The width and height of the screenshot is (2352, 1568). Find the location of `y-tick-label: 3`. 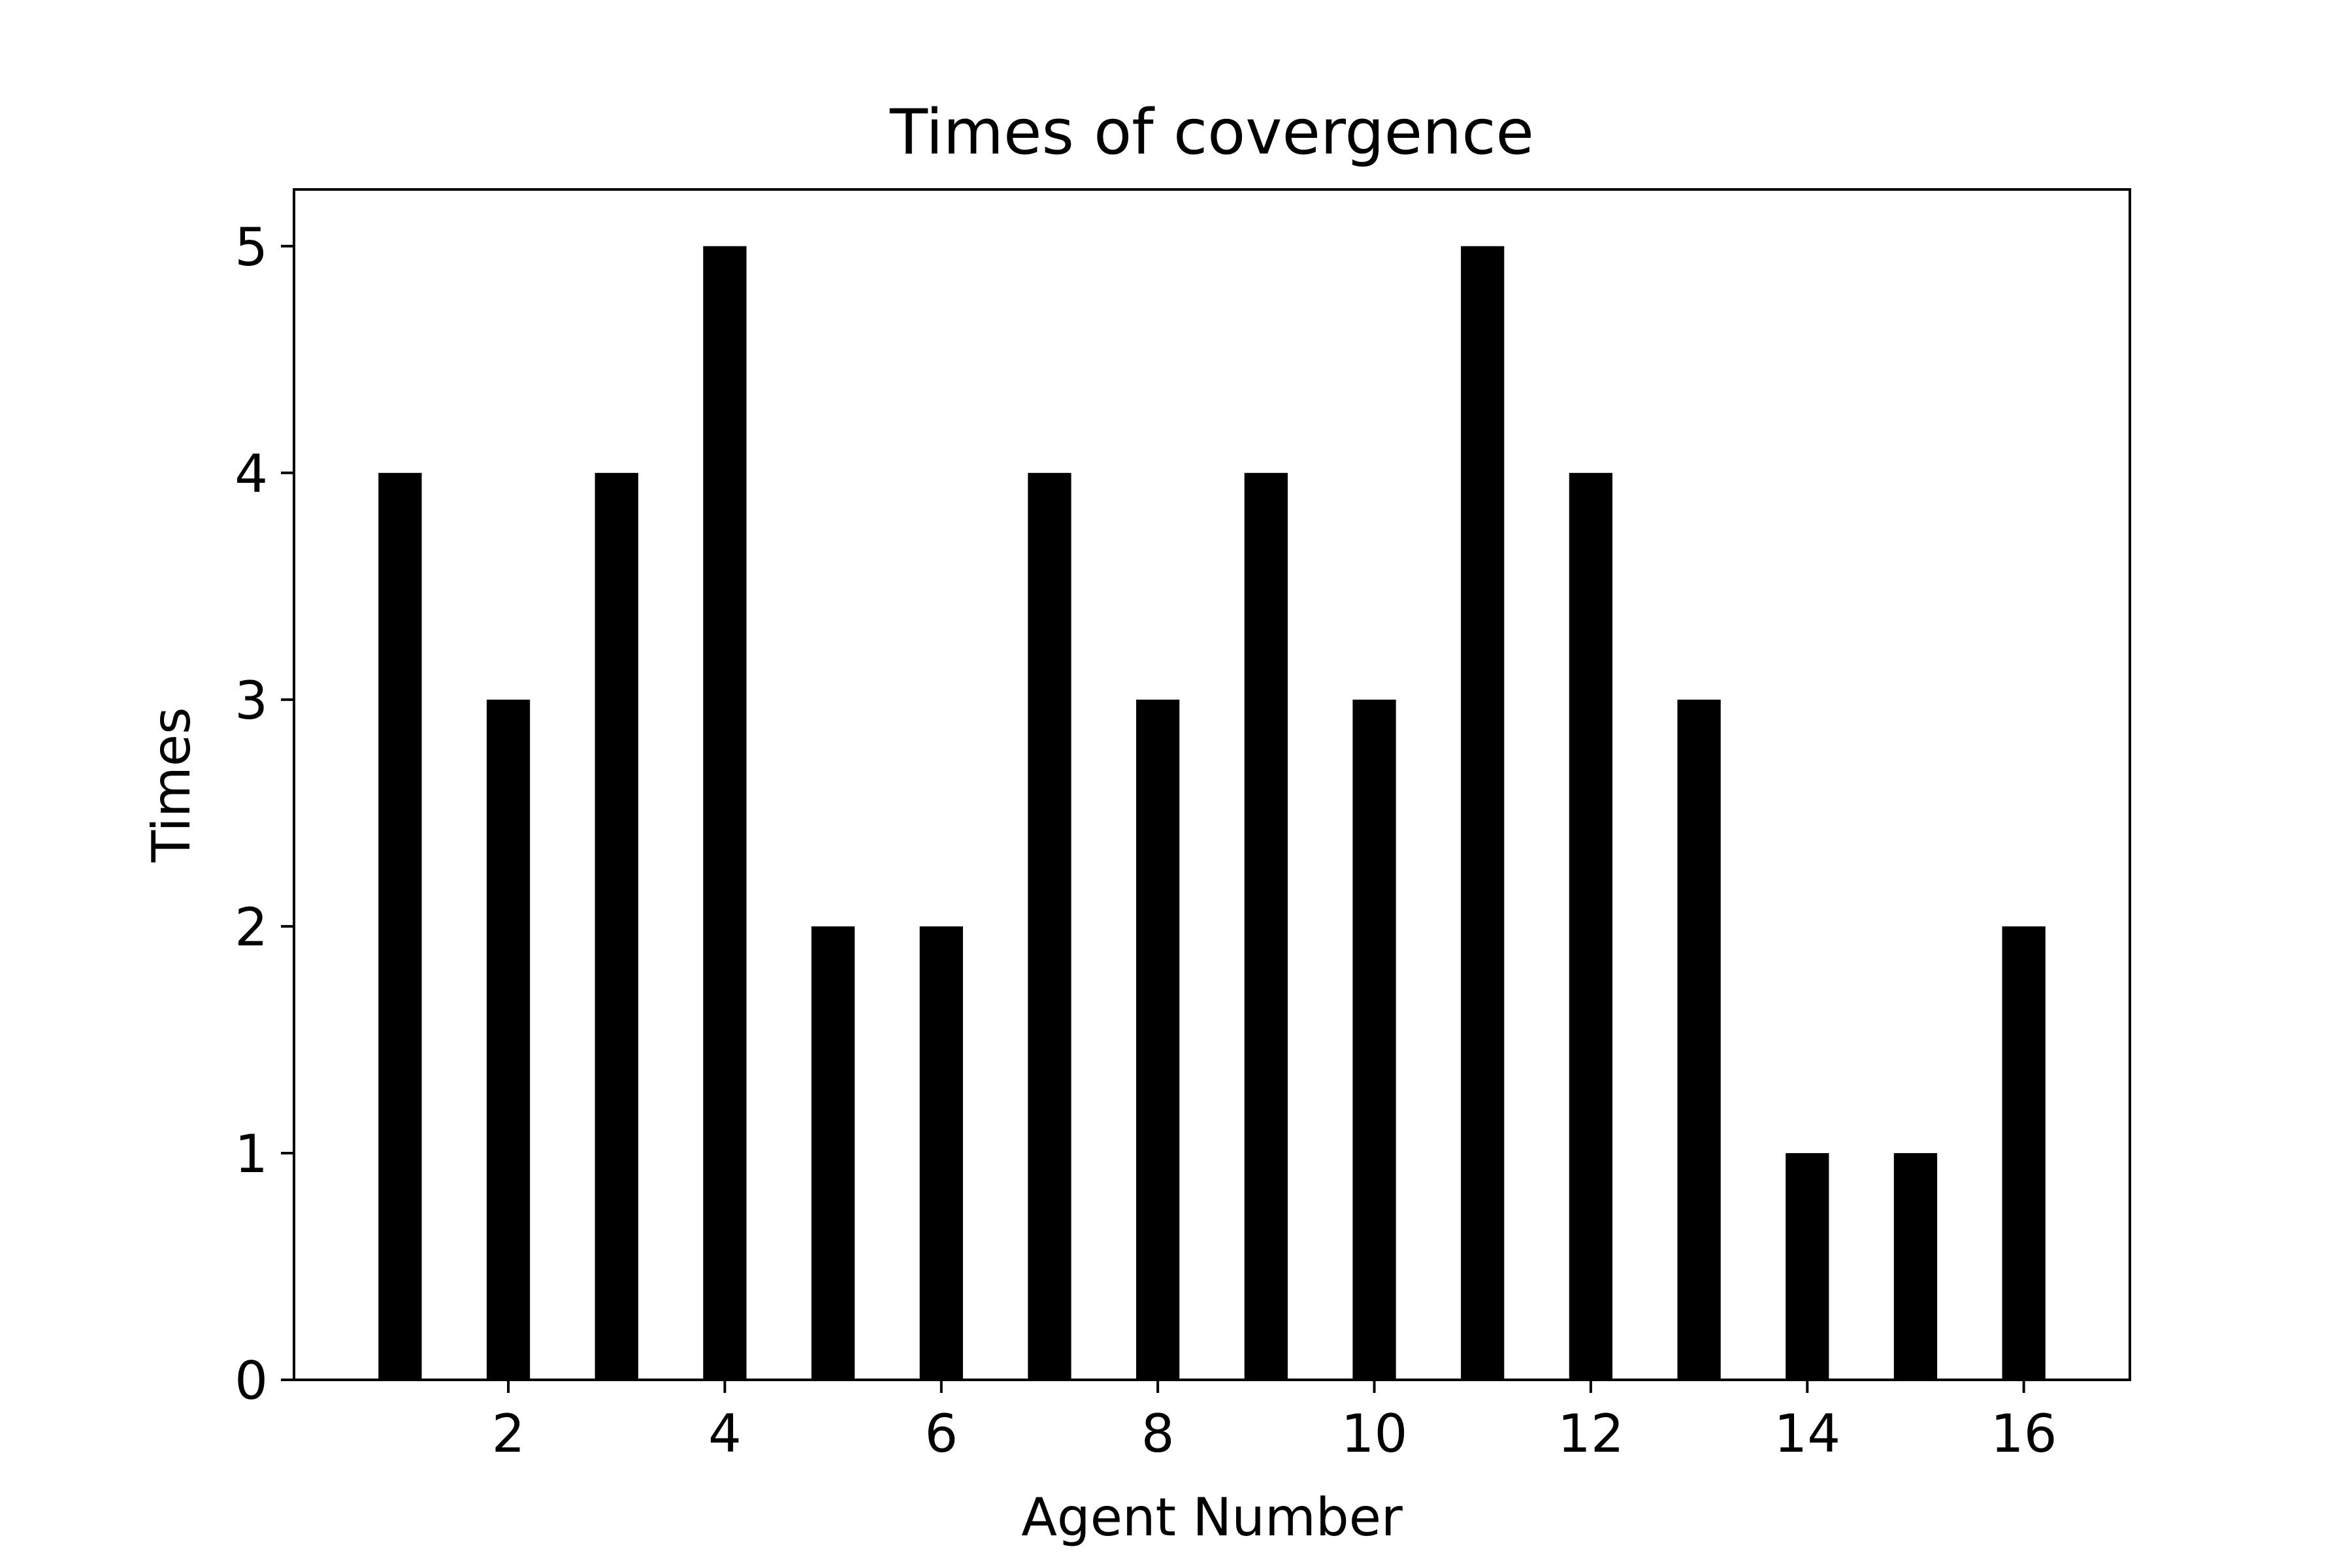

y-tick-label: 3 is located at coordinates (251, 700).